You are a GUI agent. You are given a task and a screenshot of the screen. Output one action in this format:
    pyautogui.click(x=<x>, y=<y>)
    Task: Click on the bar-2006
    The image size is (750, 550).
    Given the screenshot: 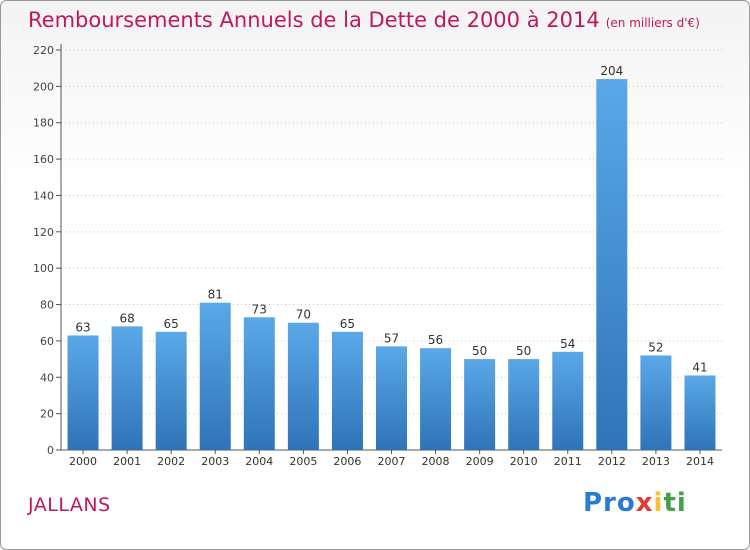 What is the action you would take?
    pyautogui.click(x=347, y=390)
    